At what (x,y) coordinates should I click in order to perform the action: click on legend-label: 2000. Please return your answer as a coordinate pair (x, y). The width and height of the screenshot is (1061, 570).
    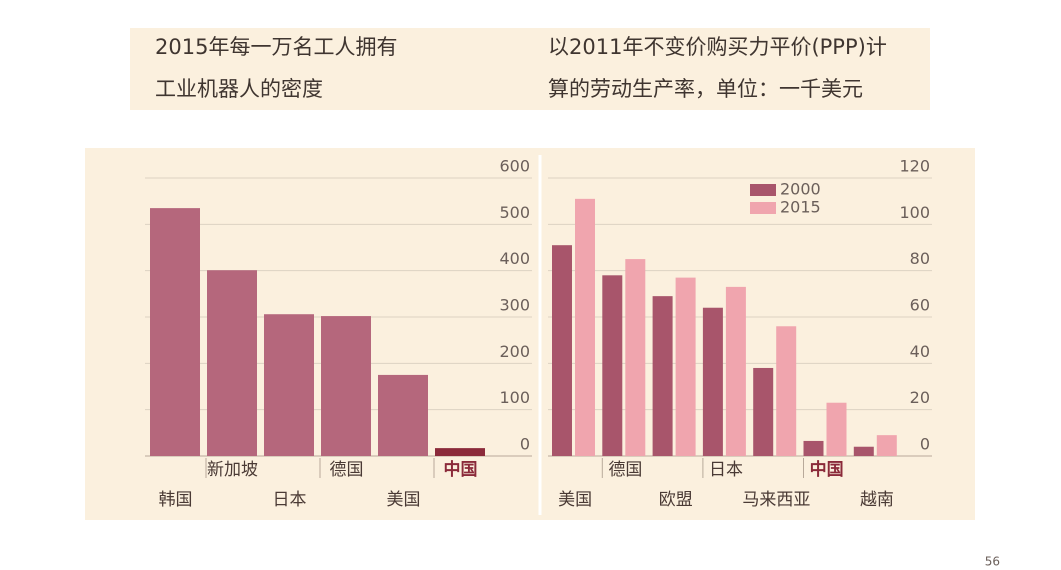
    Looking at the image, I should click on (800, 189).